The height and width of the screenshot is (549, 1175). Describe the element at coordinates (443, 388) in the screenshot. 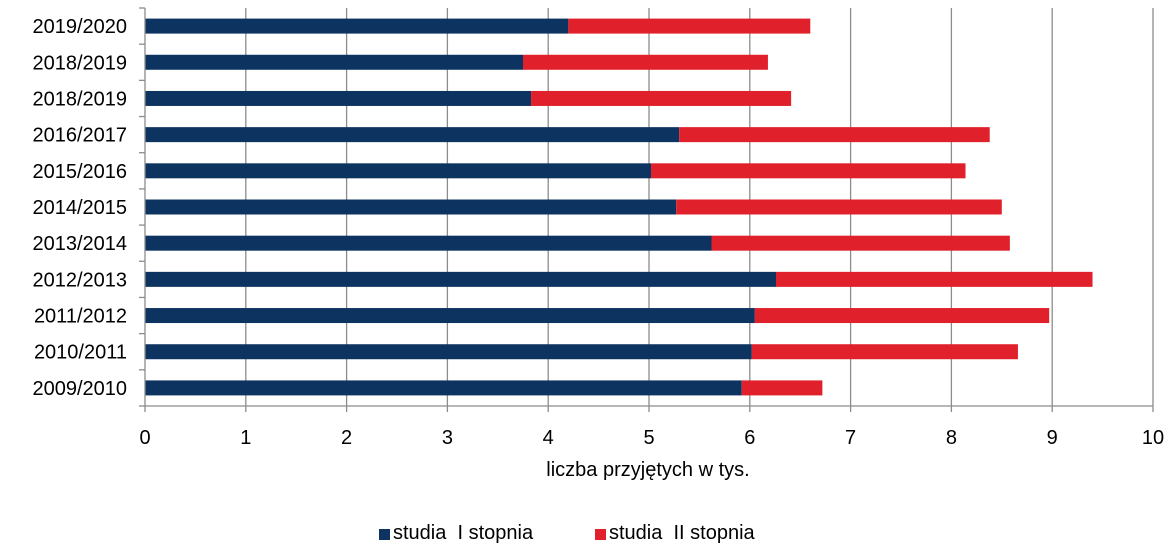

I see `bar-series1-2009/2010` at that location.